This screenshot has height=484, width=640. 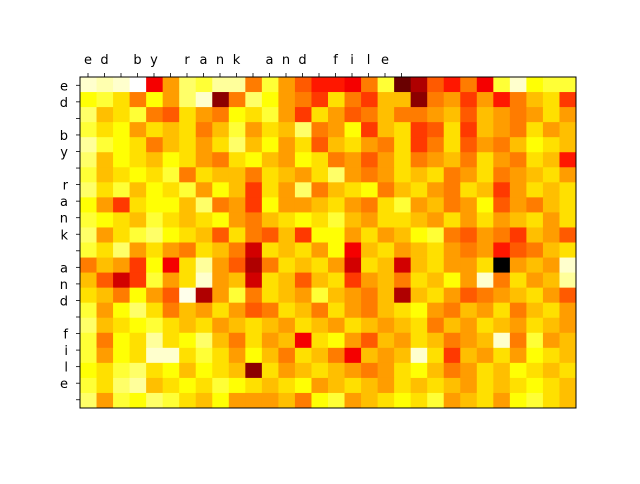 What do you see at coordinates (64, 219) in the screenshot?
I see `y-tick-label: n` at bounding box center [64, 219].